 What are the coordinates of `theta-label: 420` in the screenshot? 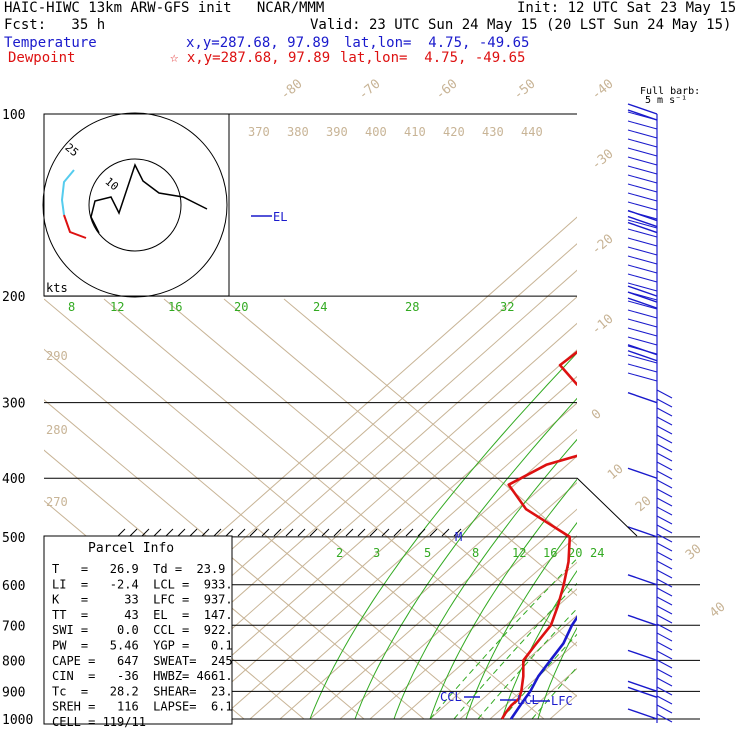 It's located at (454, 132).